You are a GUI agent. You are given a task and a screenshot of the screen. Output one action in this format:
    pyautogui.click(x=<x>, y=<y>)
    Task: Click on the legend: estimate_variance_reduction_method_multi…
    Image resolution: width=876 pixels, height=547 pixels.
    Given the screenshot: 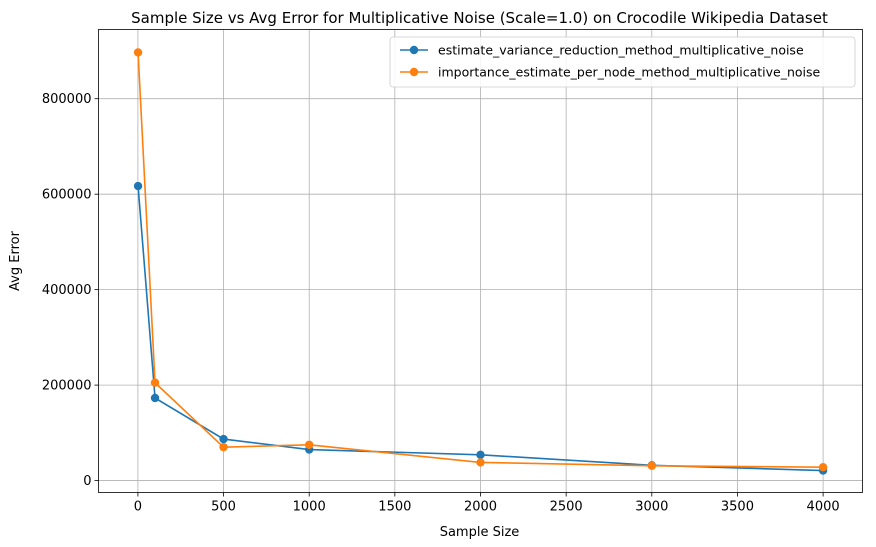 What is the action you would take?
    pyautogui.click(x=622, y=62)
    